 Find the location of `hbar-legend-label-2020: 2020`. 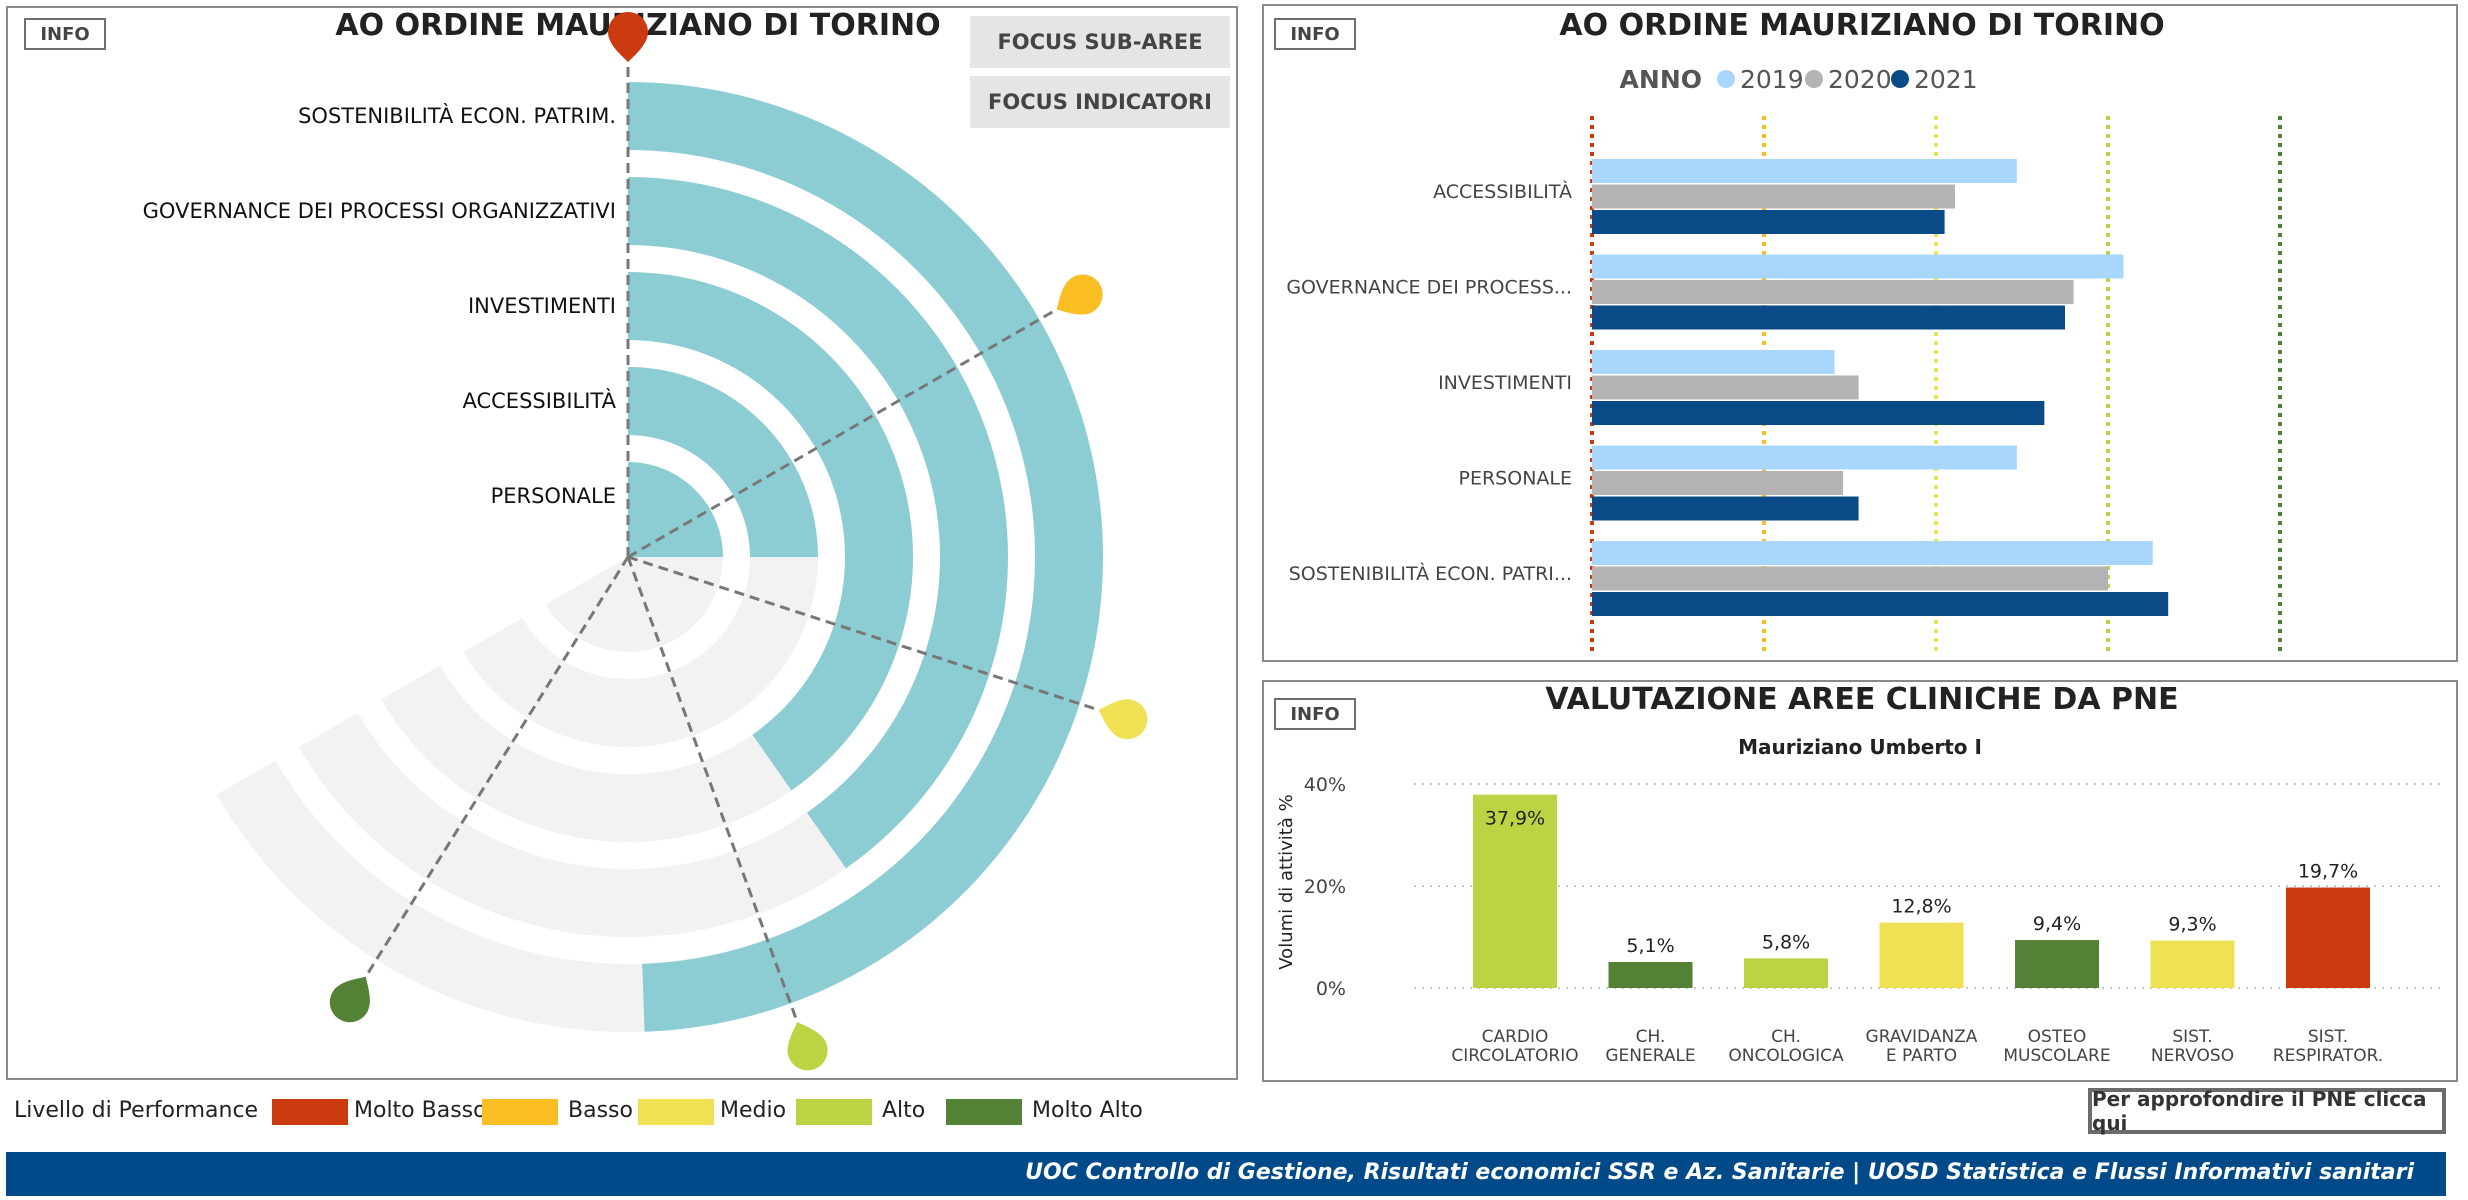

hbar-legend-label-2020: 2020 is located at coordinates (1860, 79).